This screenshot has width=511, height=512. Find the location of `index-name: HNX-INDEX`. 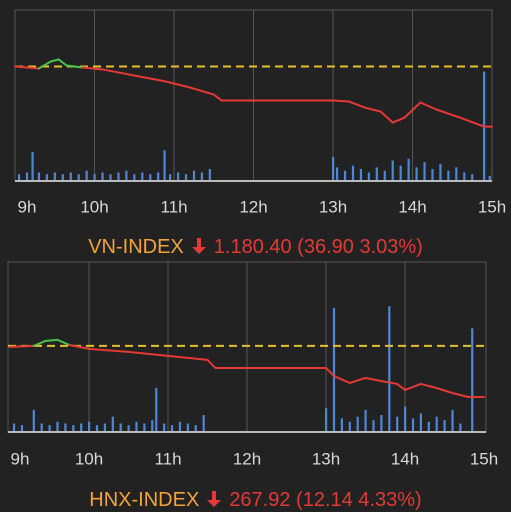

index-name: HNX-INDEX is located at coordinates (144, 500).